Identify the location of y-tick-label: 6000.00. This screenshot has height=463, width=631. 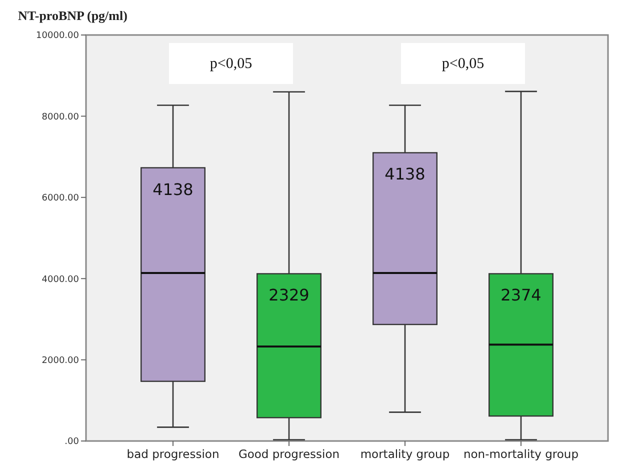
(61, 199).